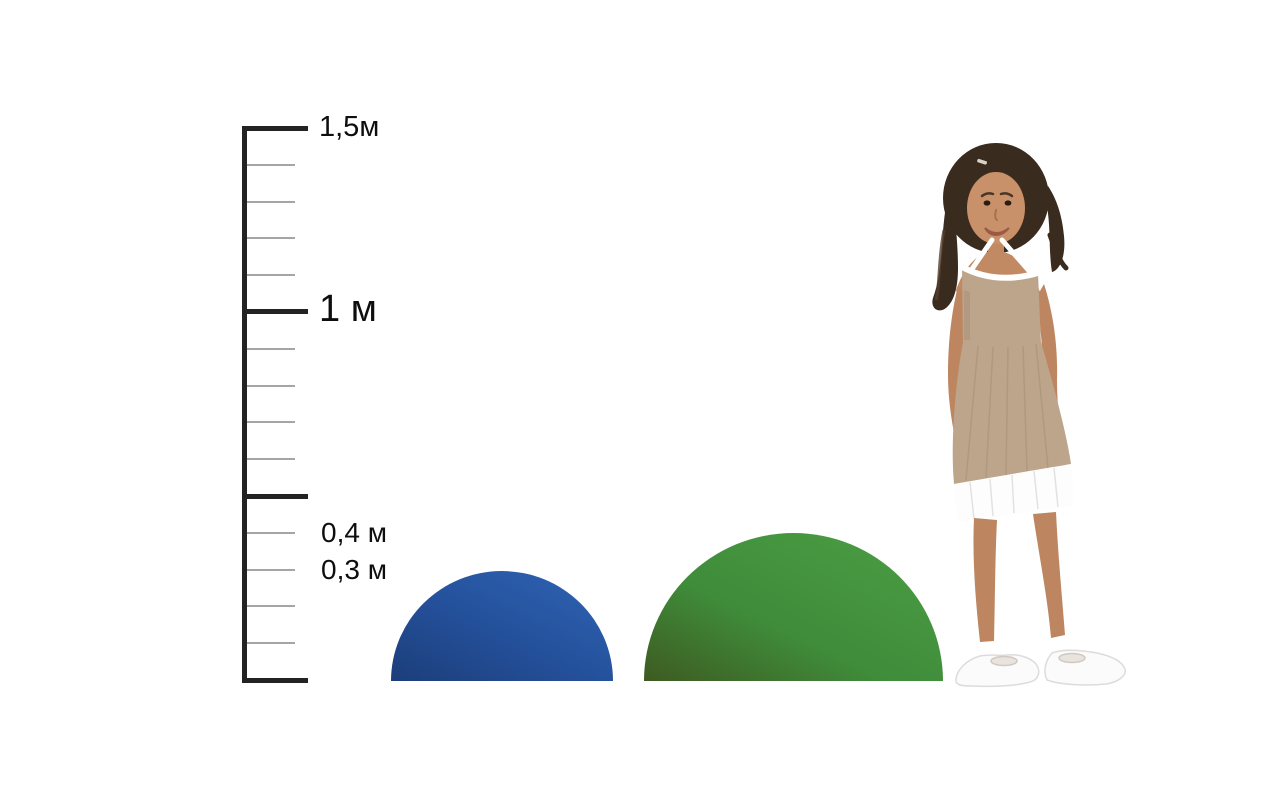 Image resolution: width=1280 pixels, height=799 pixels. Describe the element at coordinates (354, 569) in the screenshot. I see `measurement-label-0-3m: 0,3 м` at that location.